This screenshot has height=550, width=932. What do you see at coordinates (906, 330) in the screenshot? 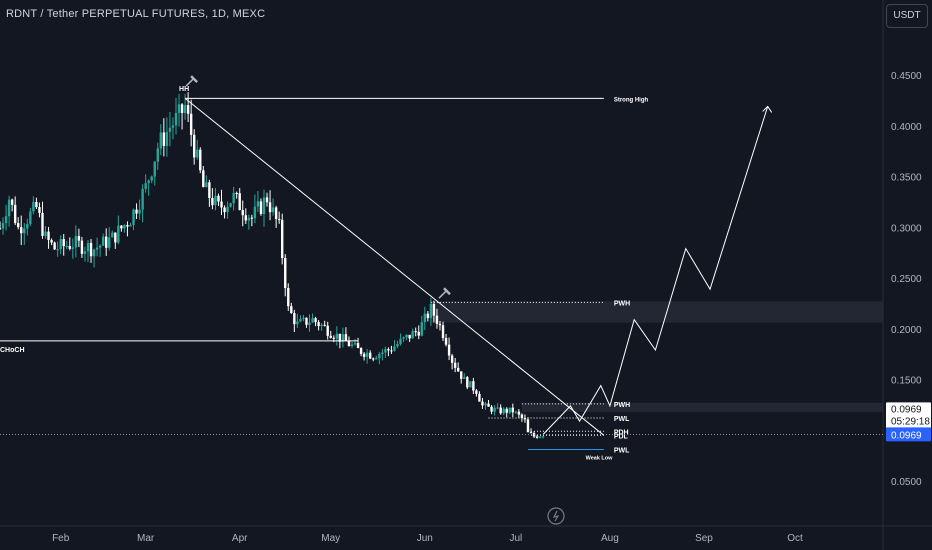
I see `y-tick-label: 0.2000` at bounding box center [906, 330].